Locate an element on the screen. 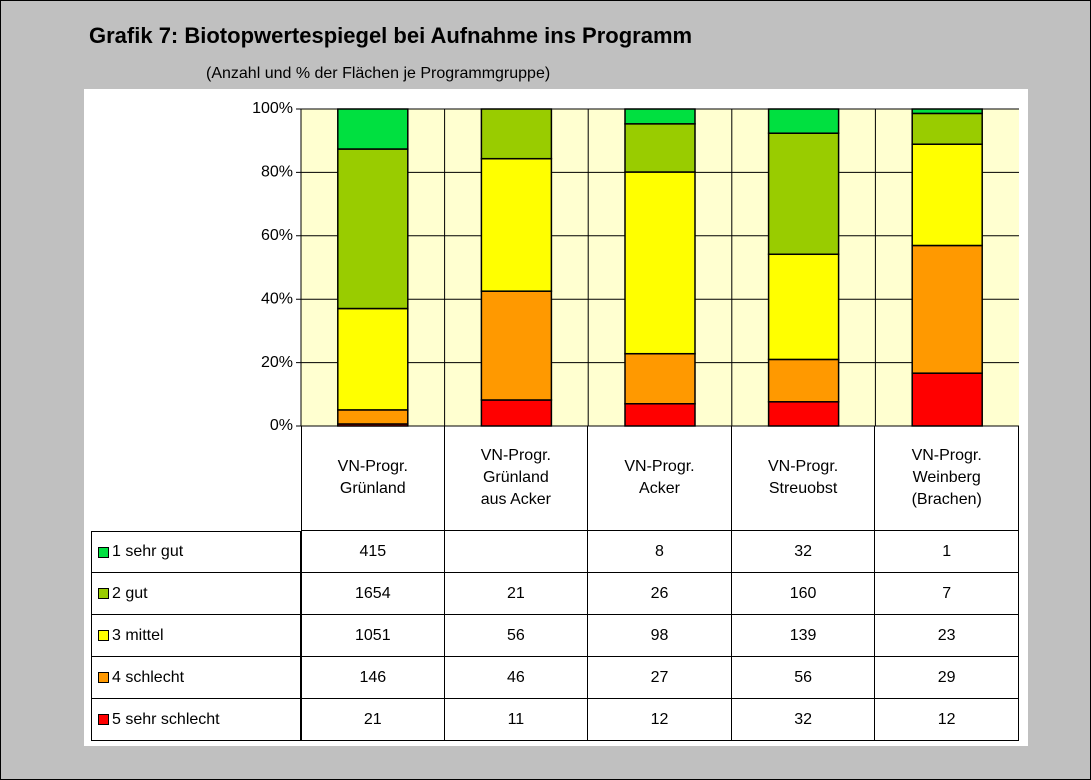 The width and height of the screenshot is (1091, 780). y-tick-label: 0% is located at coordinates (281, 425).